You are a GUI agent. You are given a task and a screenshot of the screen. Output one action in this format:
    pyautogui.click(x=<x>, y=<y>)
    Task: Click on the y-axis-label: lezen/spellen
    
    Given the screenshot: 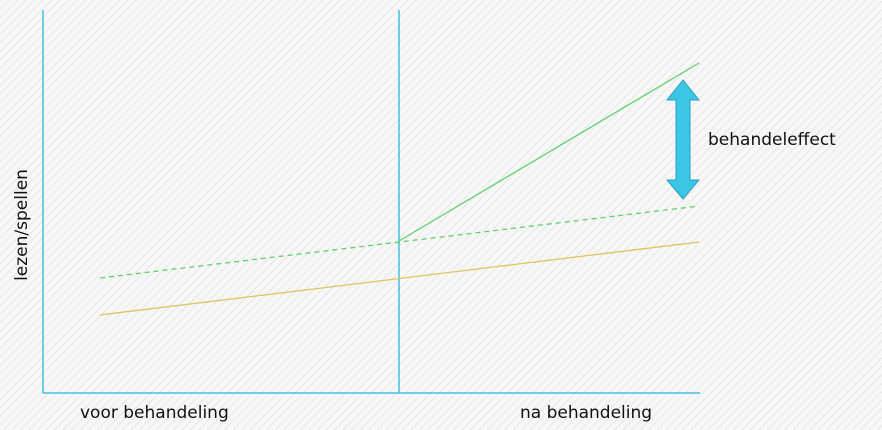 What is the action you would take?
    pyautogui.click(x=22, y=225)
    